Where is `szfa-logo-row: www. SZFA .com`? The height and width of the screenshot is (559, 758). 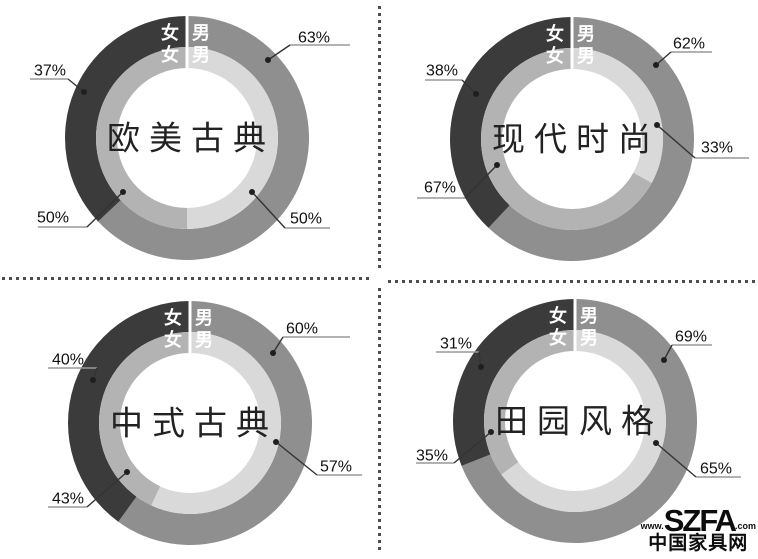 szfa-logo-row: www. SZFA .com is located at coordinates (698, 520).